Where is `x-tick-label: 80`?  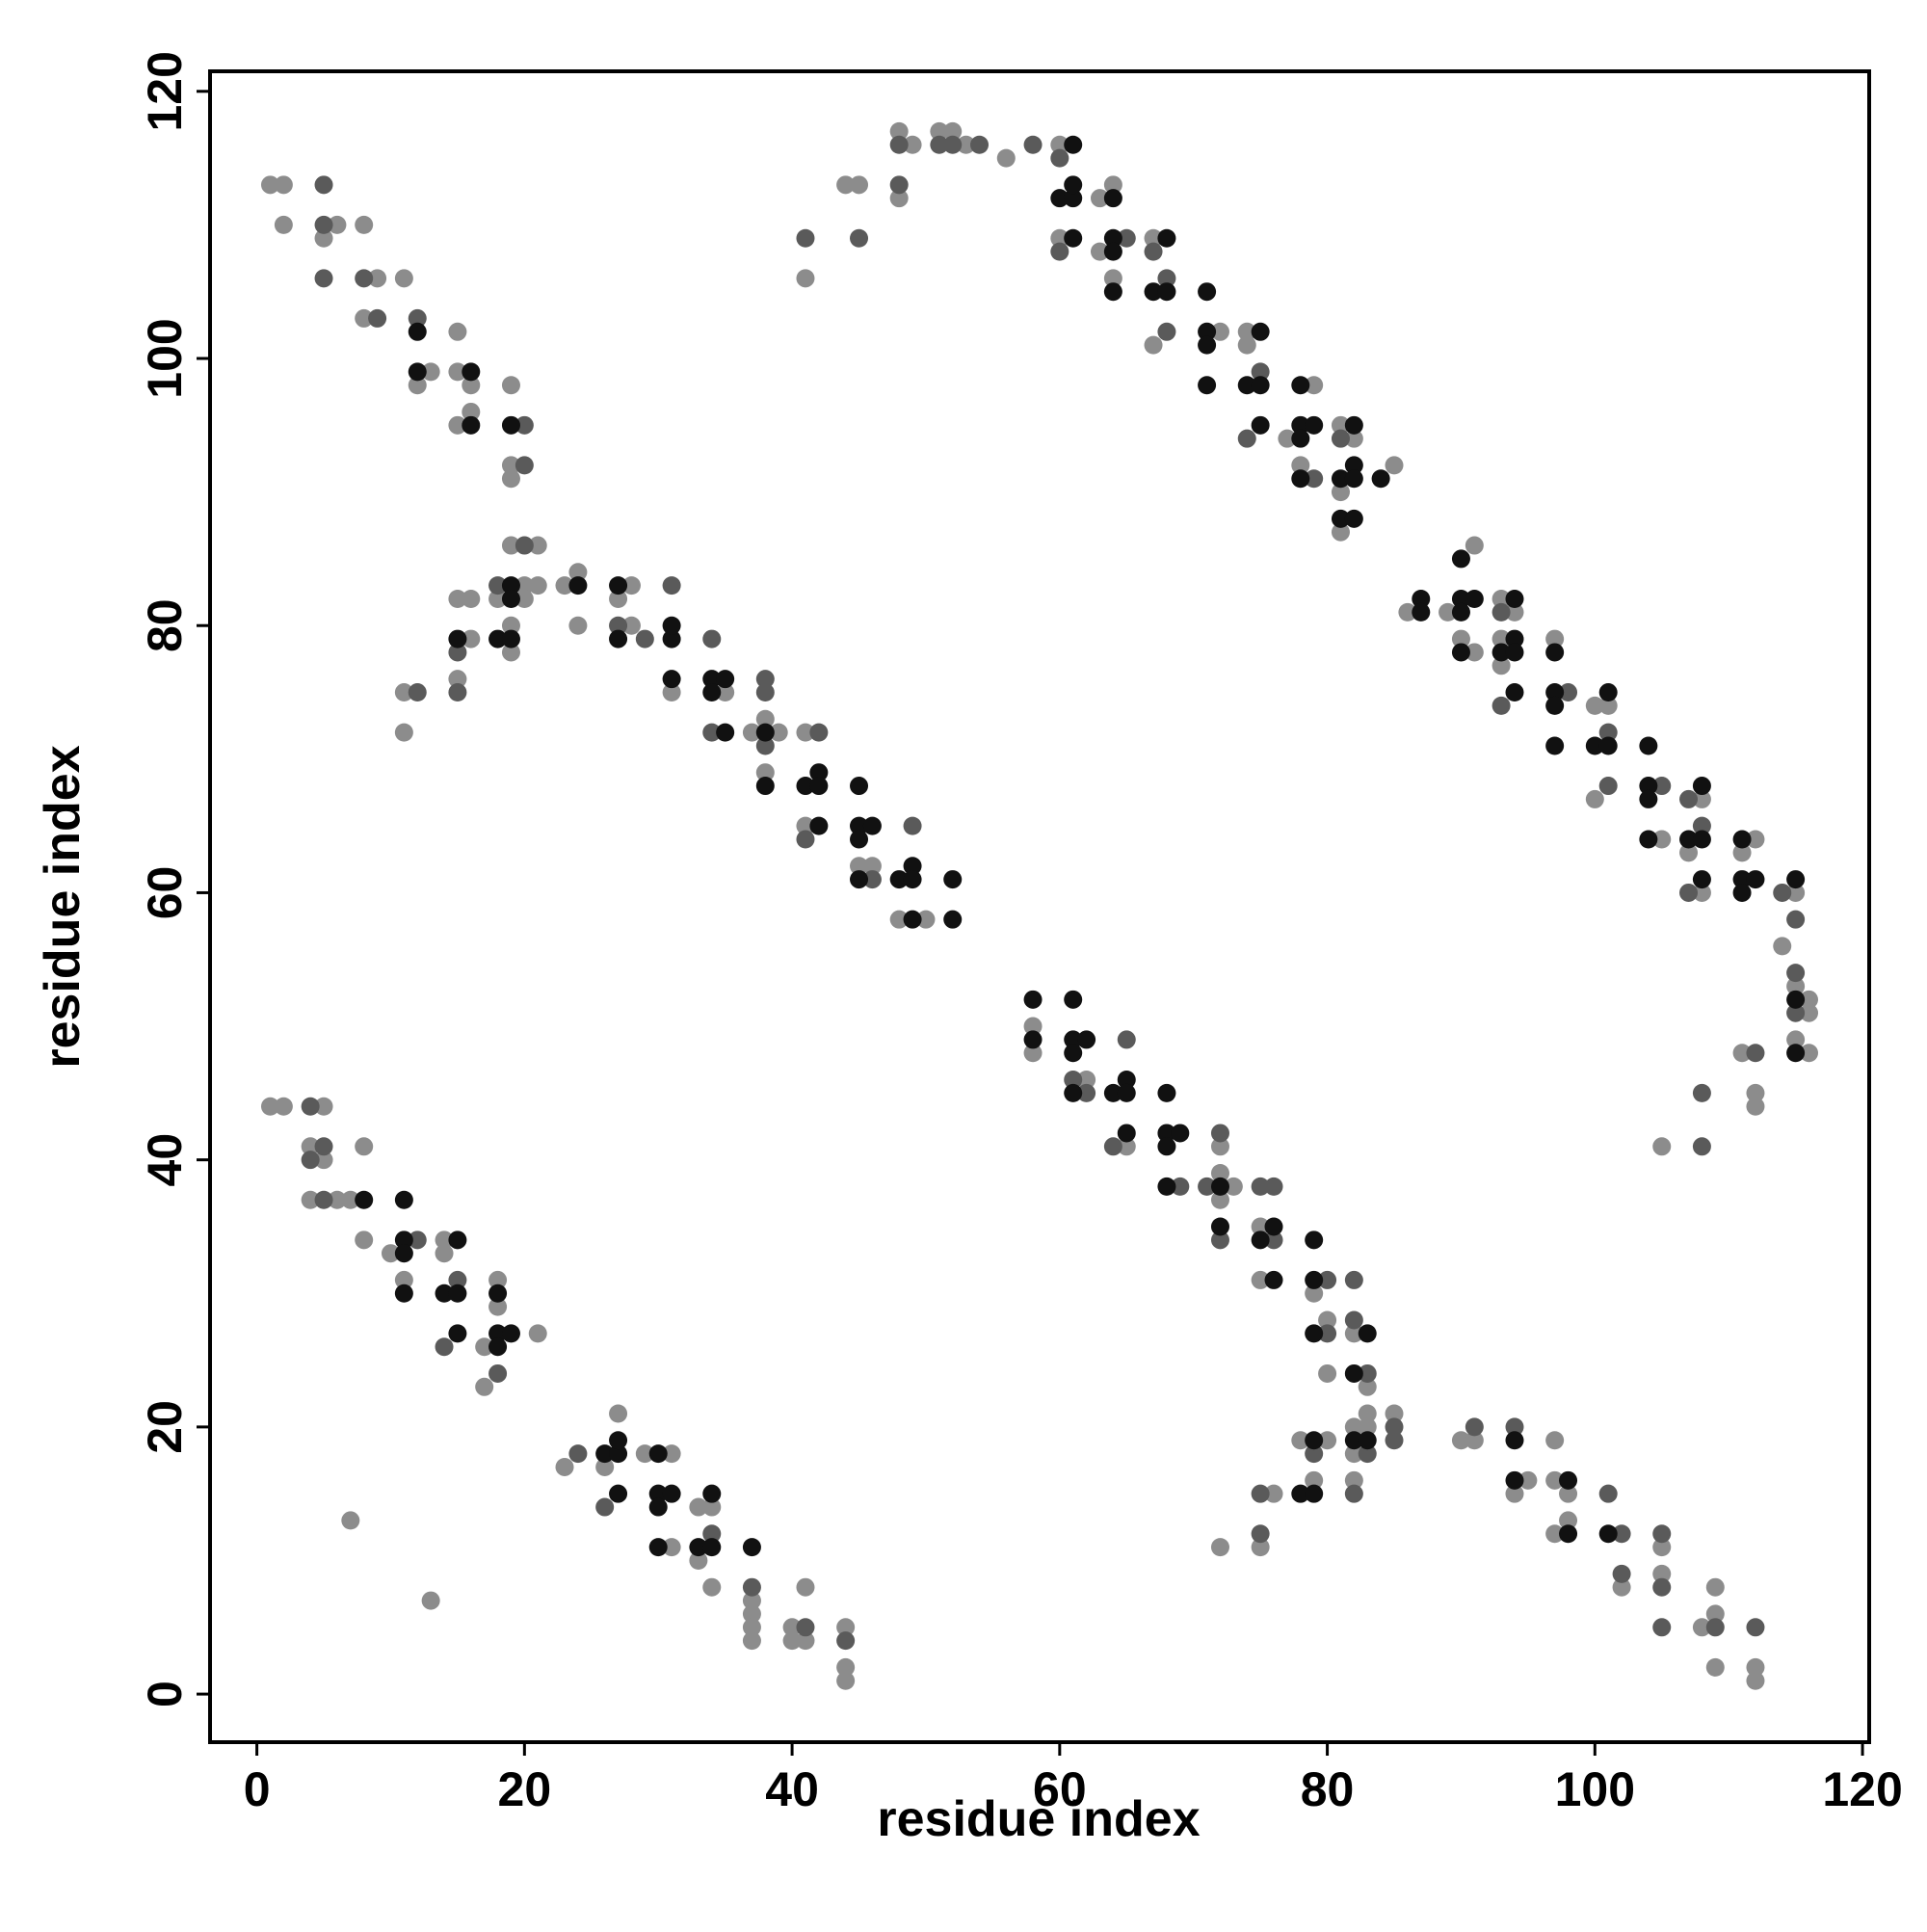
x-tick-label: 80 is located at coordinates (1328, 1789).